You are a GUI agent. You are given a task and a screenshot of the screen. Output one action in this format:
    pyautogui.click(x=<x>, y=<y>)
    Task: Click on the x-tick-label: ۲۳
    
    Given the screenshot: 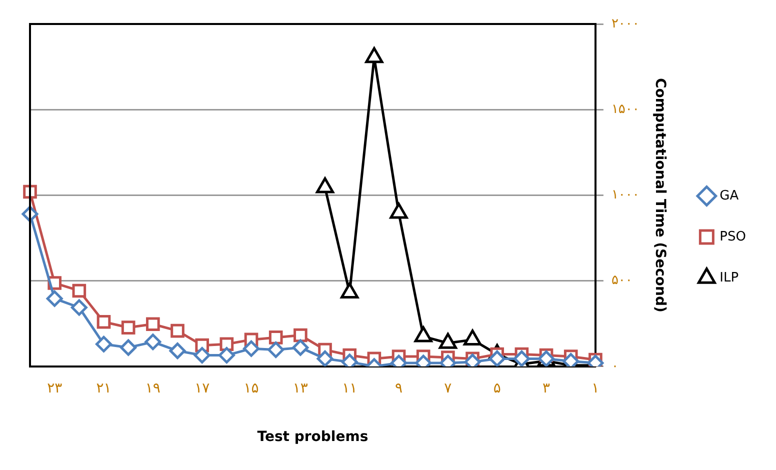 What is the action you would take?
    pyautogui.click(x=55, y=388)
    